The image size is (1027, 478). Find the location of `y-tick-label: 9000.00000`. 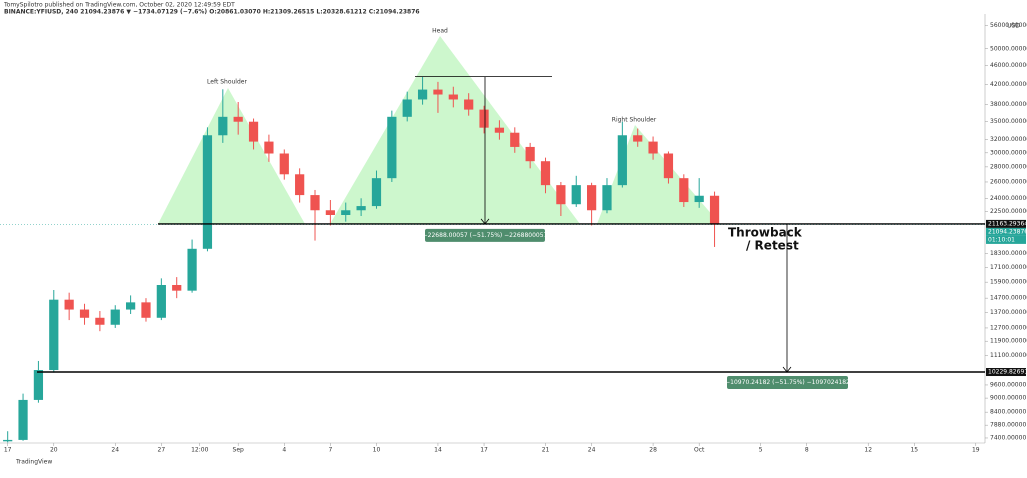

y-tick-label: 9000.00000 is located at coordinates (1008, 398).